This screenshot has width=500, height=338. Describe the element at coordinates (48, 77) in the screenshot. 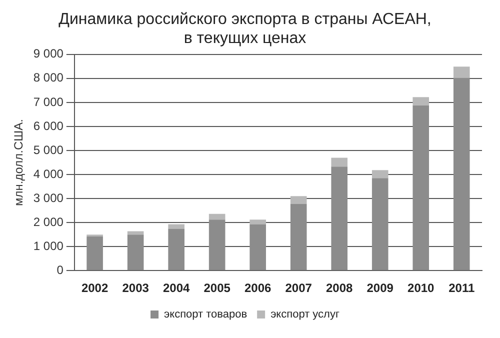

I see `y-tick-label: 8 000` at that location.